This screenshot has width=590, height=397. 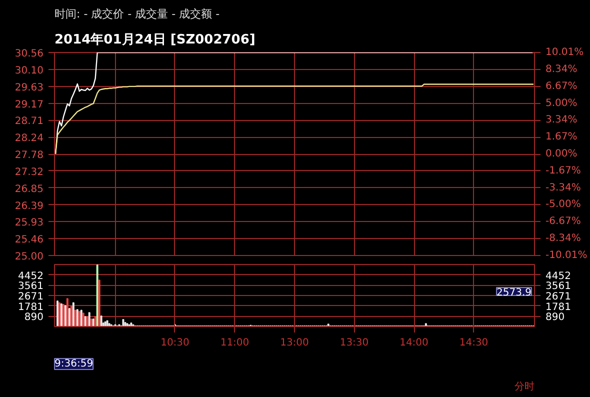 I want to click on y-tick-label: 890, so click(x=34, y=318).